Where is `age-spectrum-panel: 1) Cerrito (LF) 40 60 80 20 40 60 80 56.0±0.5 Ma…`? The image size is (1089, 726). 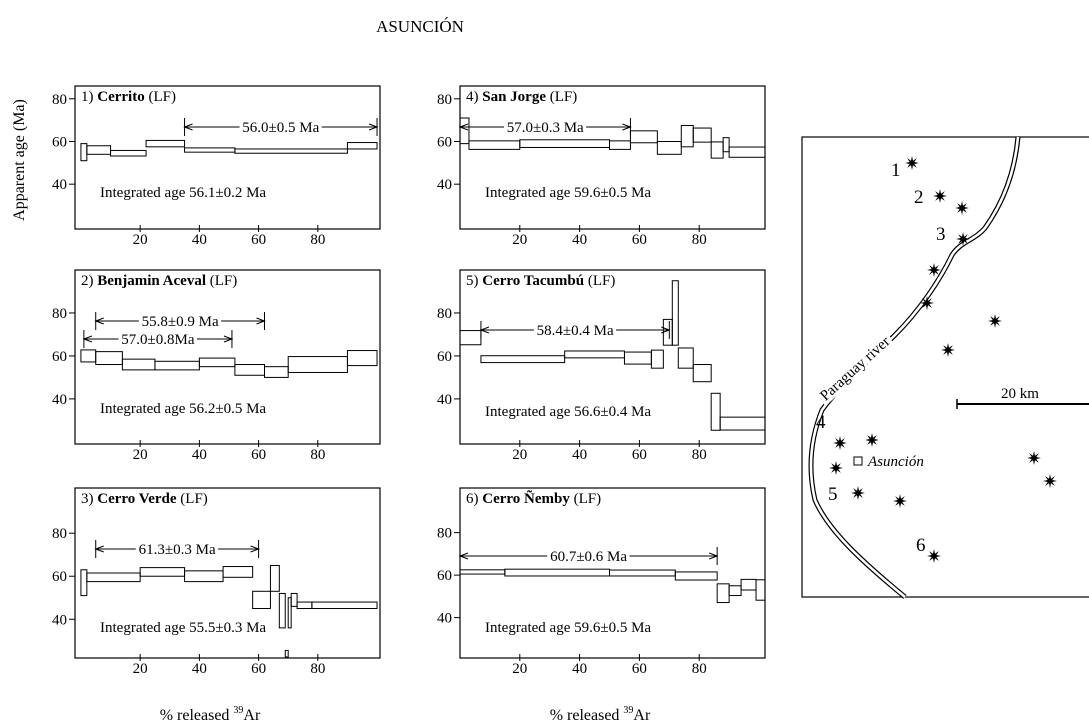
age-spectrum-panel: 1) Cerrito (LF) 40 60 80 20 40 60 80 56.0±0.5 Ma… is located at coordinates (216, 166).